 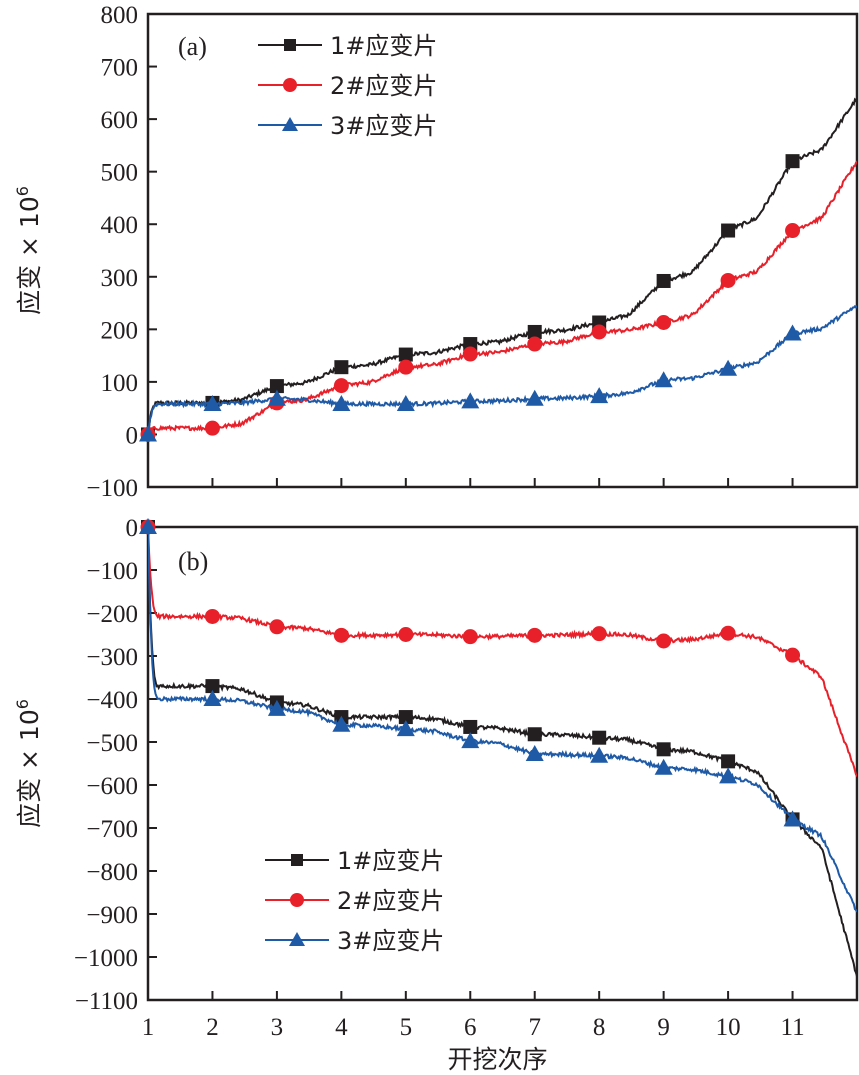 What do you see at coordinates (112, 786) in the screenshot?
I see `y-tick-label: −600` at bounding box center [112, 786].